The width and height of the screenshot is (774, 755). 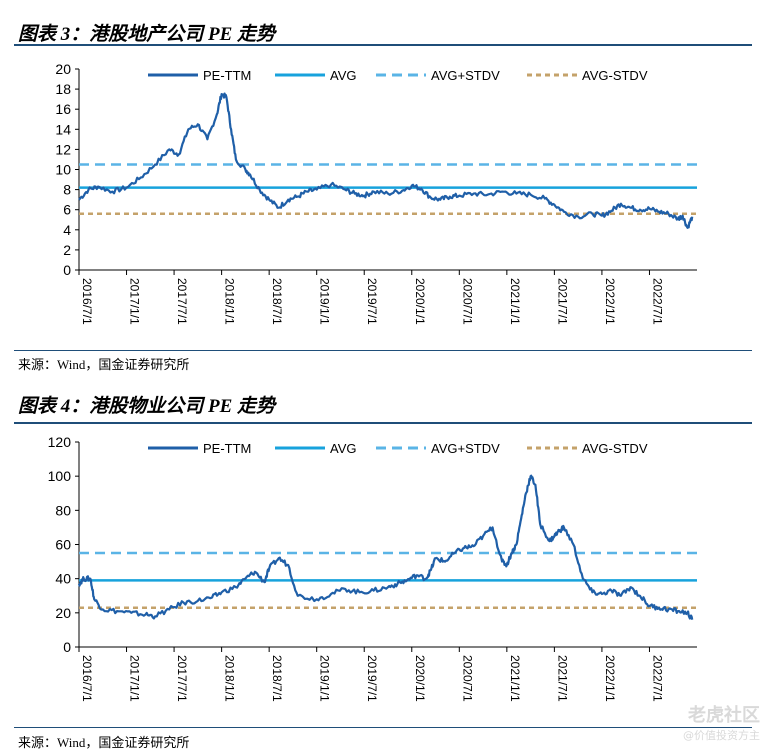 I want to click on chart1-xtick-label: 2020/7/1, so click(x=467, y=301).